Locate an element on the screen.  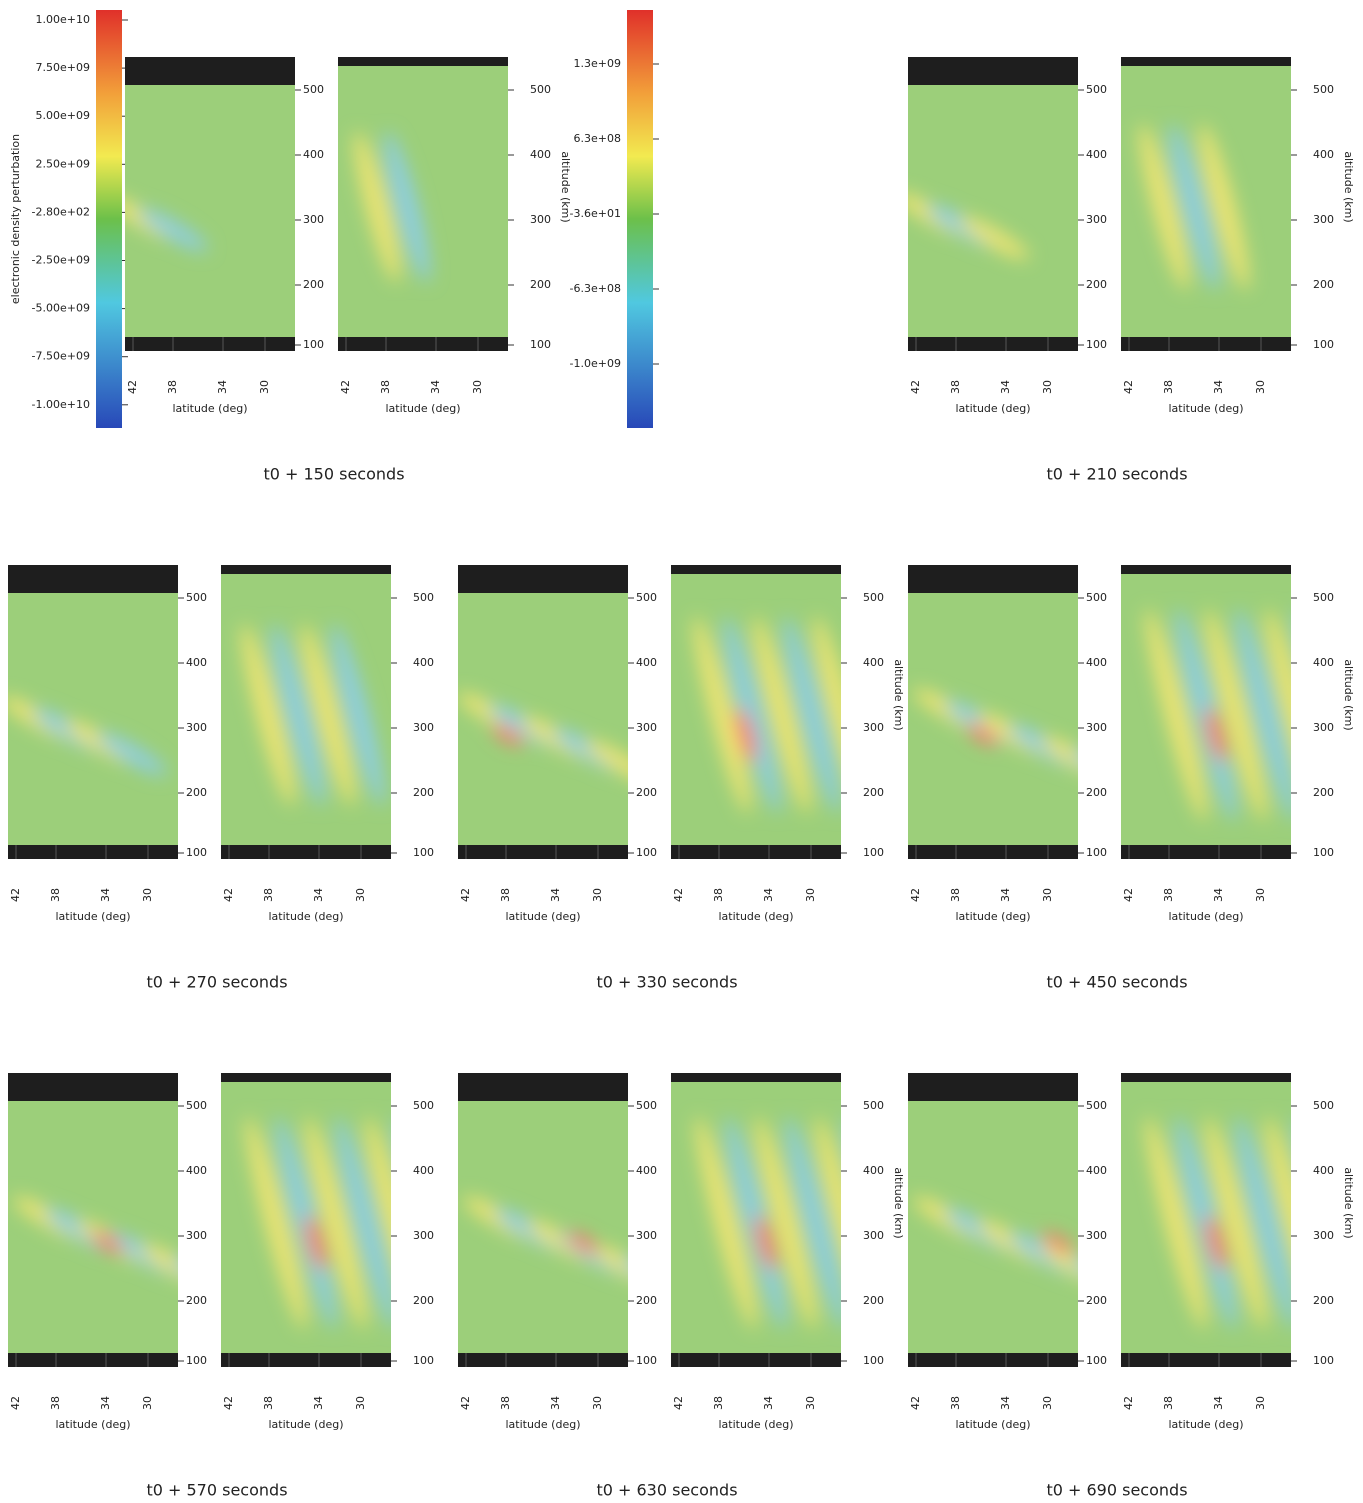
panel-caption: t0 + 570 seconds is located at coordinates (216, 1490).